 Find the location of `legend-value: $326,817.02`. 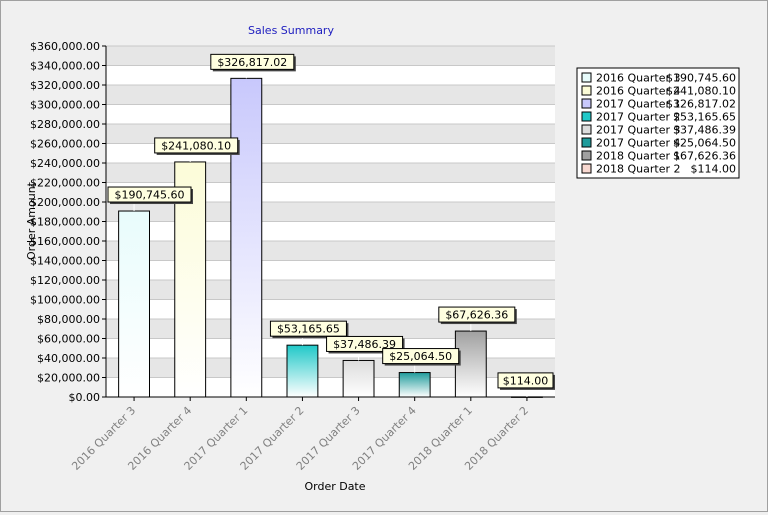

legend-value: $326,817.02 is located at coordinates (701, 104).